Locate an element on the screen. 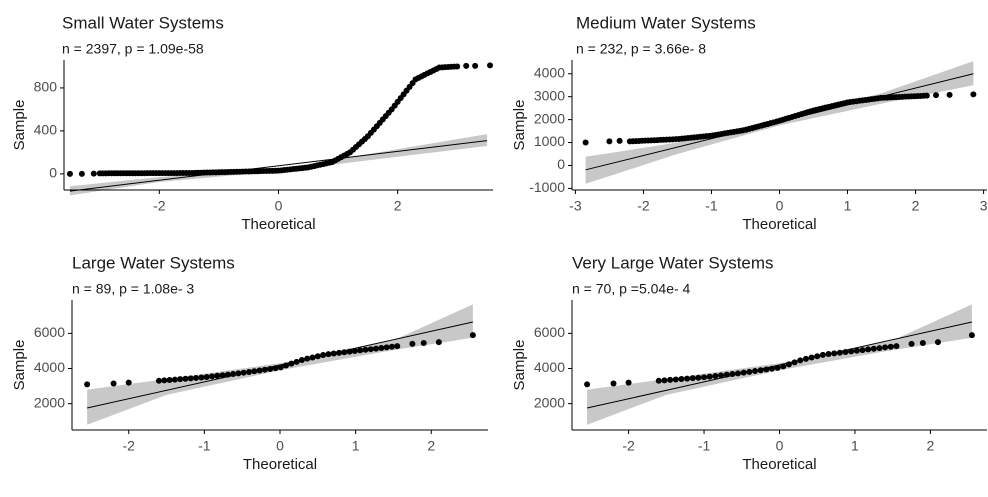 This screenshot has height=497, width=988. y-tick-label: 2000 is located at coordinates (549, 402).